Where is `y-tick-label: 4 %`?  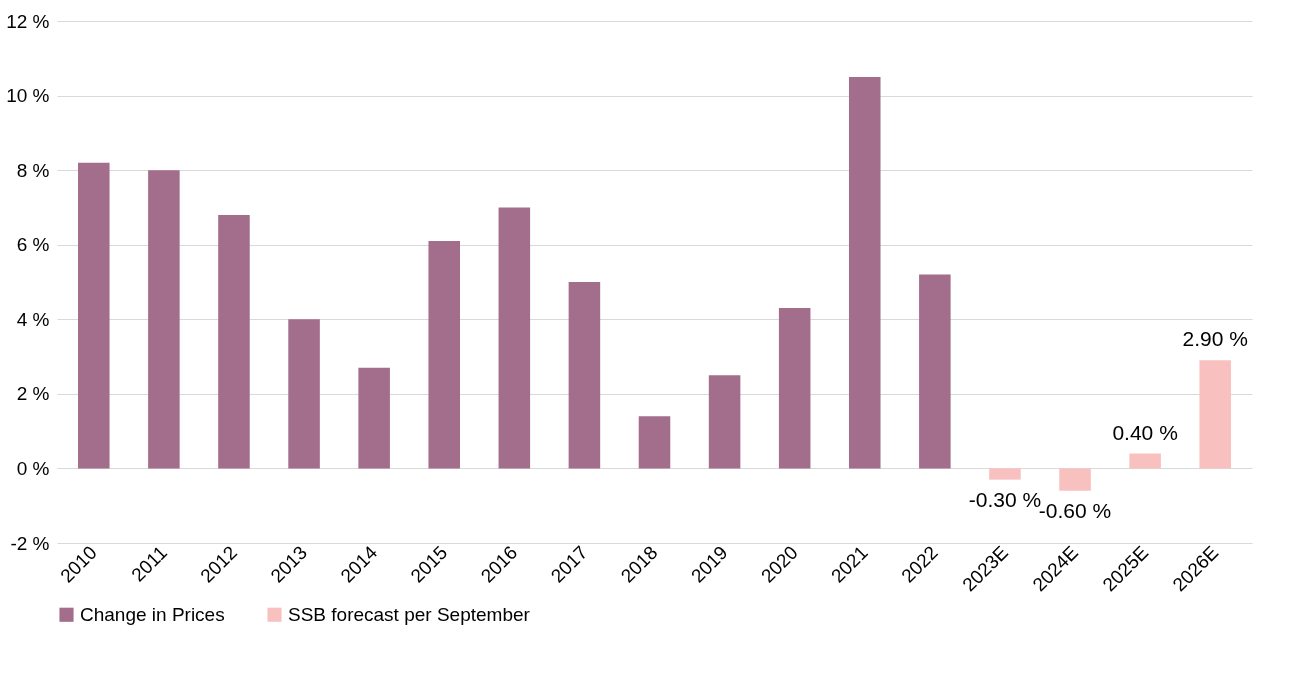
y-tick-label: 4 % is located at coordinates (33, 319).